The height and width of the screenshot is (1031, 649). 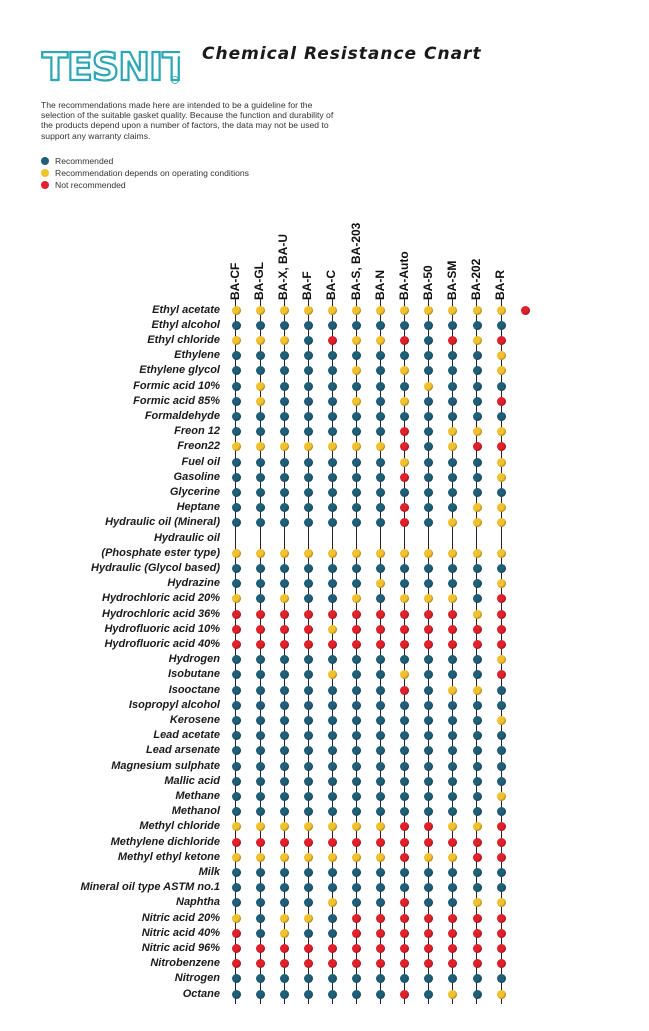 What do you see at coordinates (283, 267) in the screenshot?
I see `column-header: BA-X, BA-U` at bounding box center [283, 267].